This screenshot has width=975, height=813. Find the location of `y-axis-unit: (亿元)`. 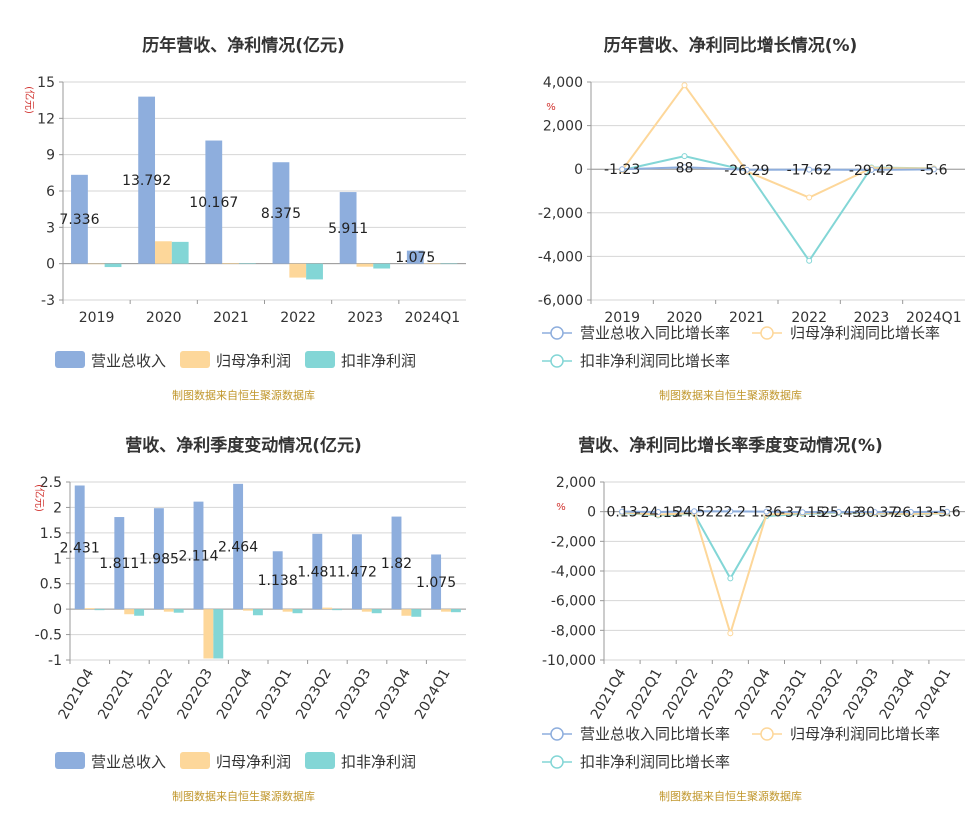

y-axis-unit: (亿元) is located at coordinates (39, 498).